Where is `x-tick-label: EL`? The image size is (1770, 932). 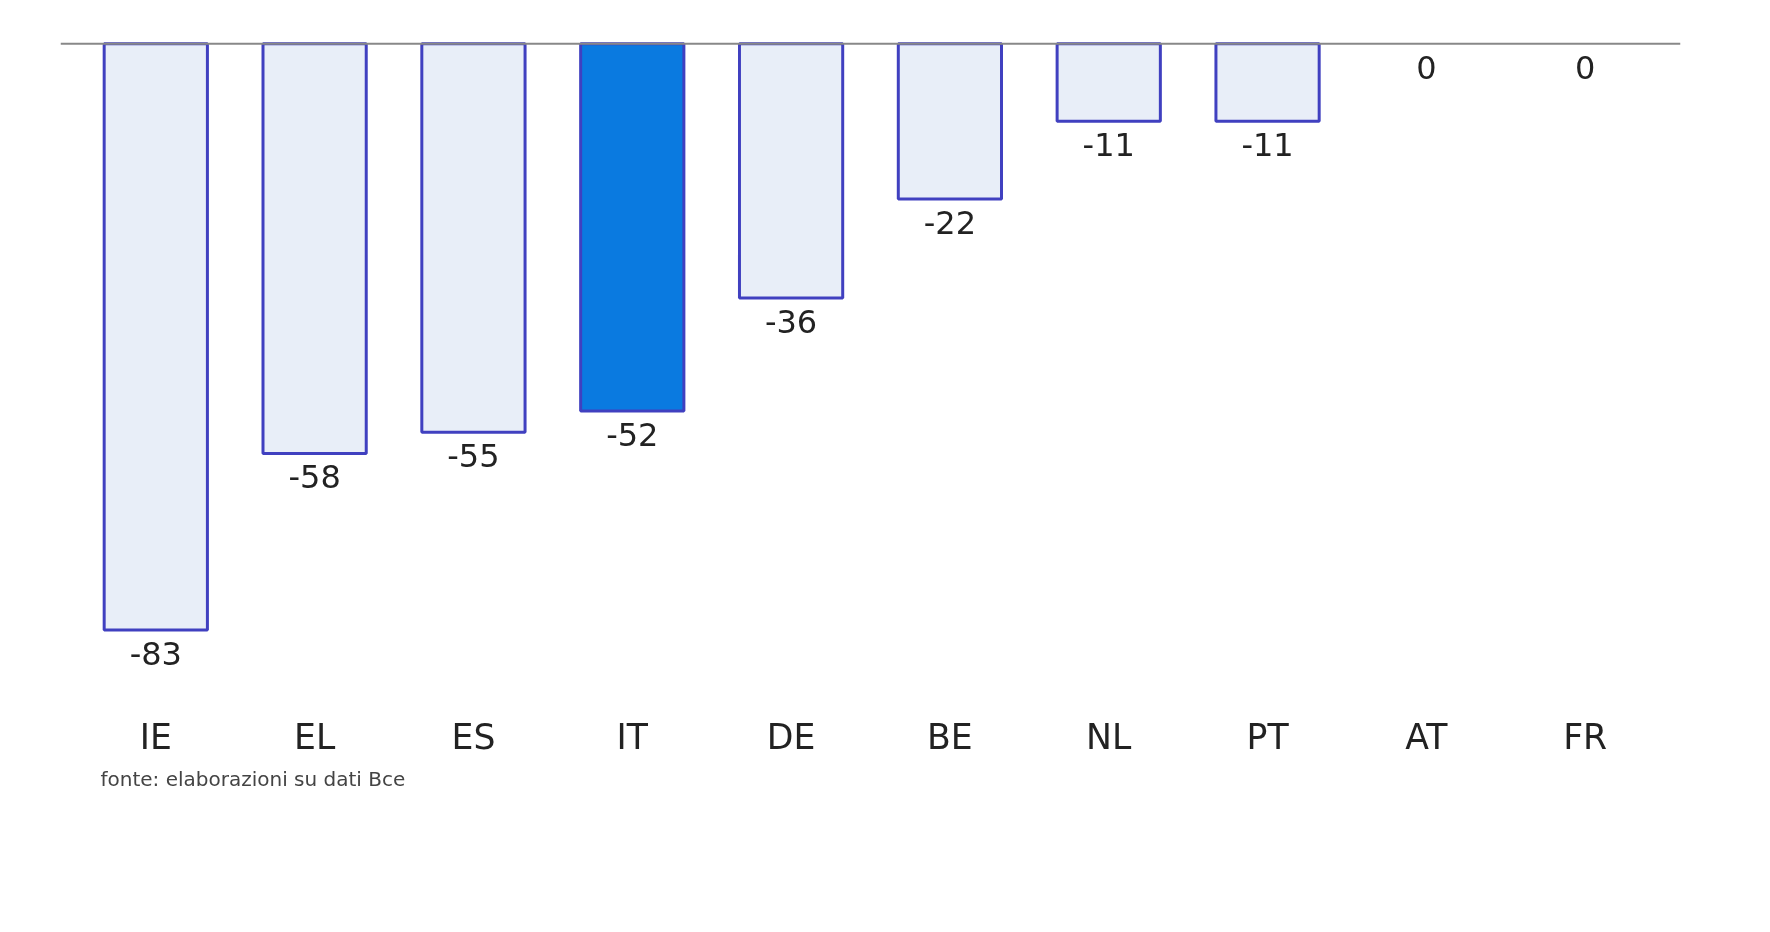 x-tick-label: EL is located at coordinates (315, 736).